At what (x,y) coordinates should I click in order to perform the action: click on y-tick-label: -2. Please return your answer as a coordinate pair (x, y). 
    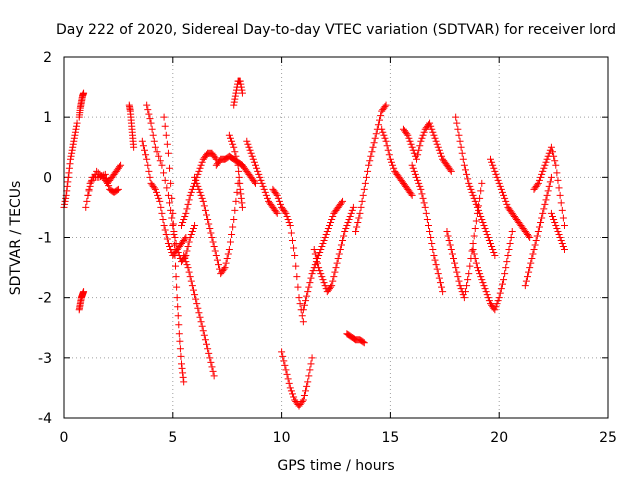
    Looking at the image, I should click on (45, 299).